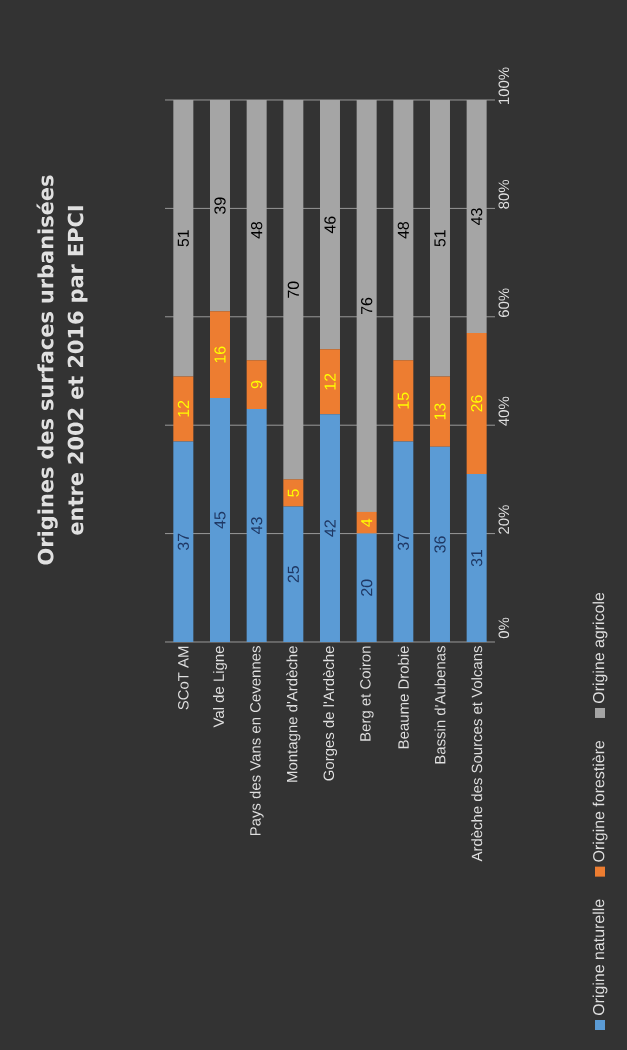 The height and width of the screenshot is (1050, 627). What do you see at coordinates (293, 493) in the screenshot?
I see `data-label: 5` at bounding box center [293, 493].